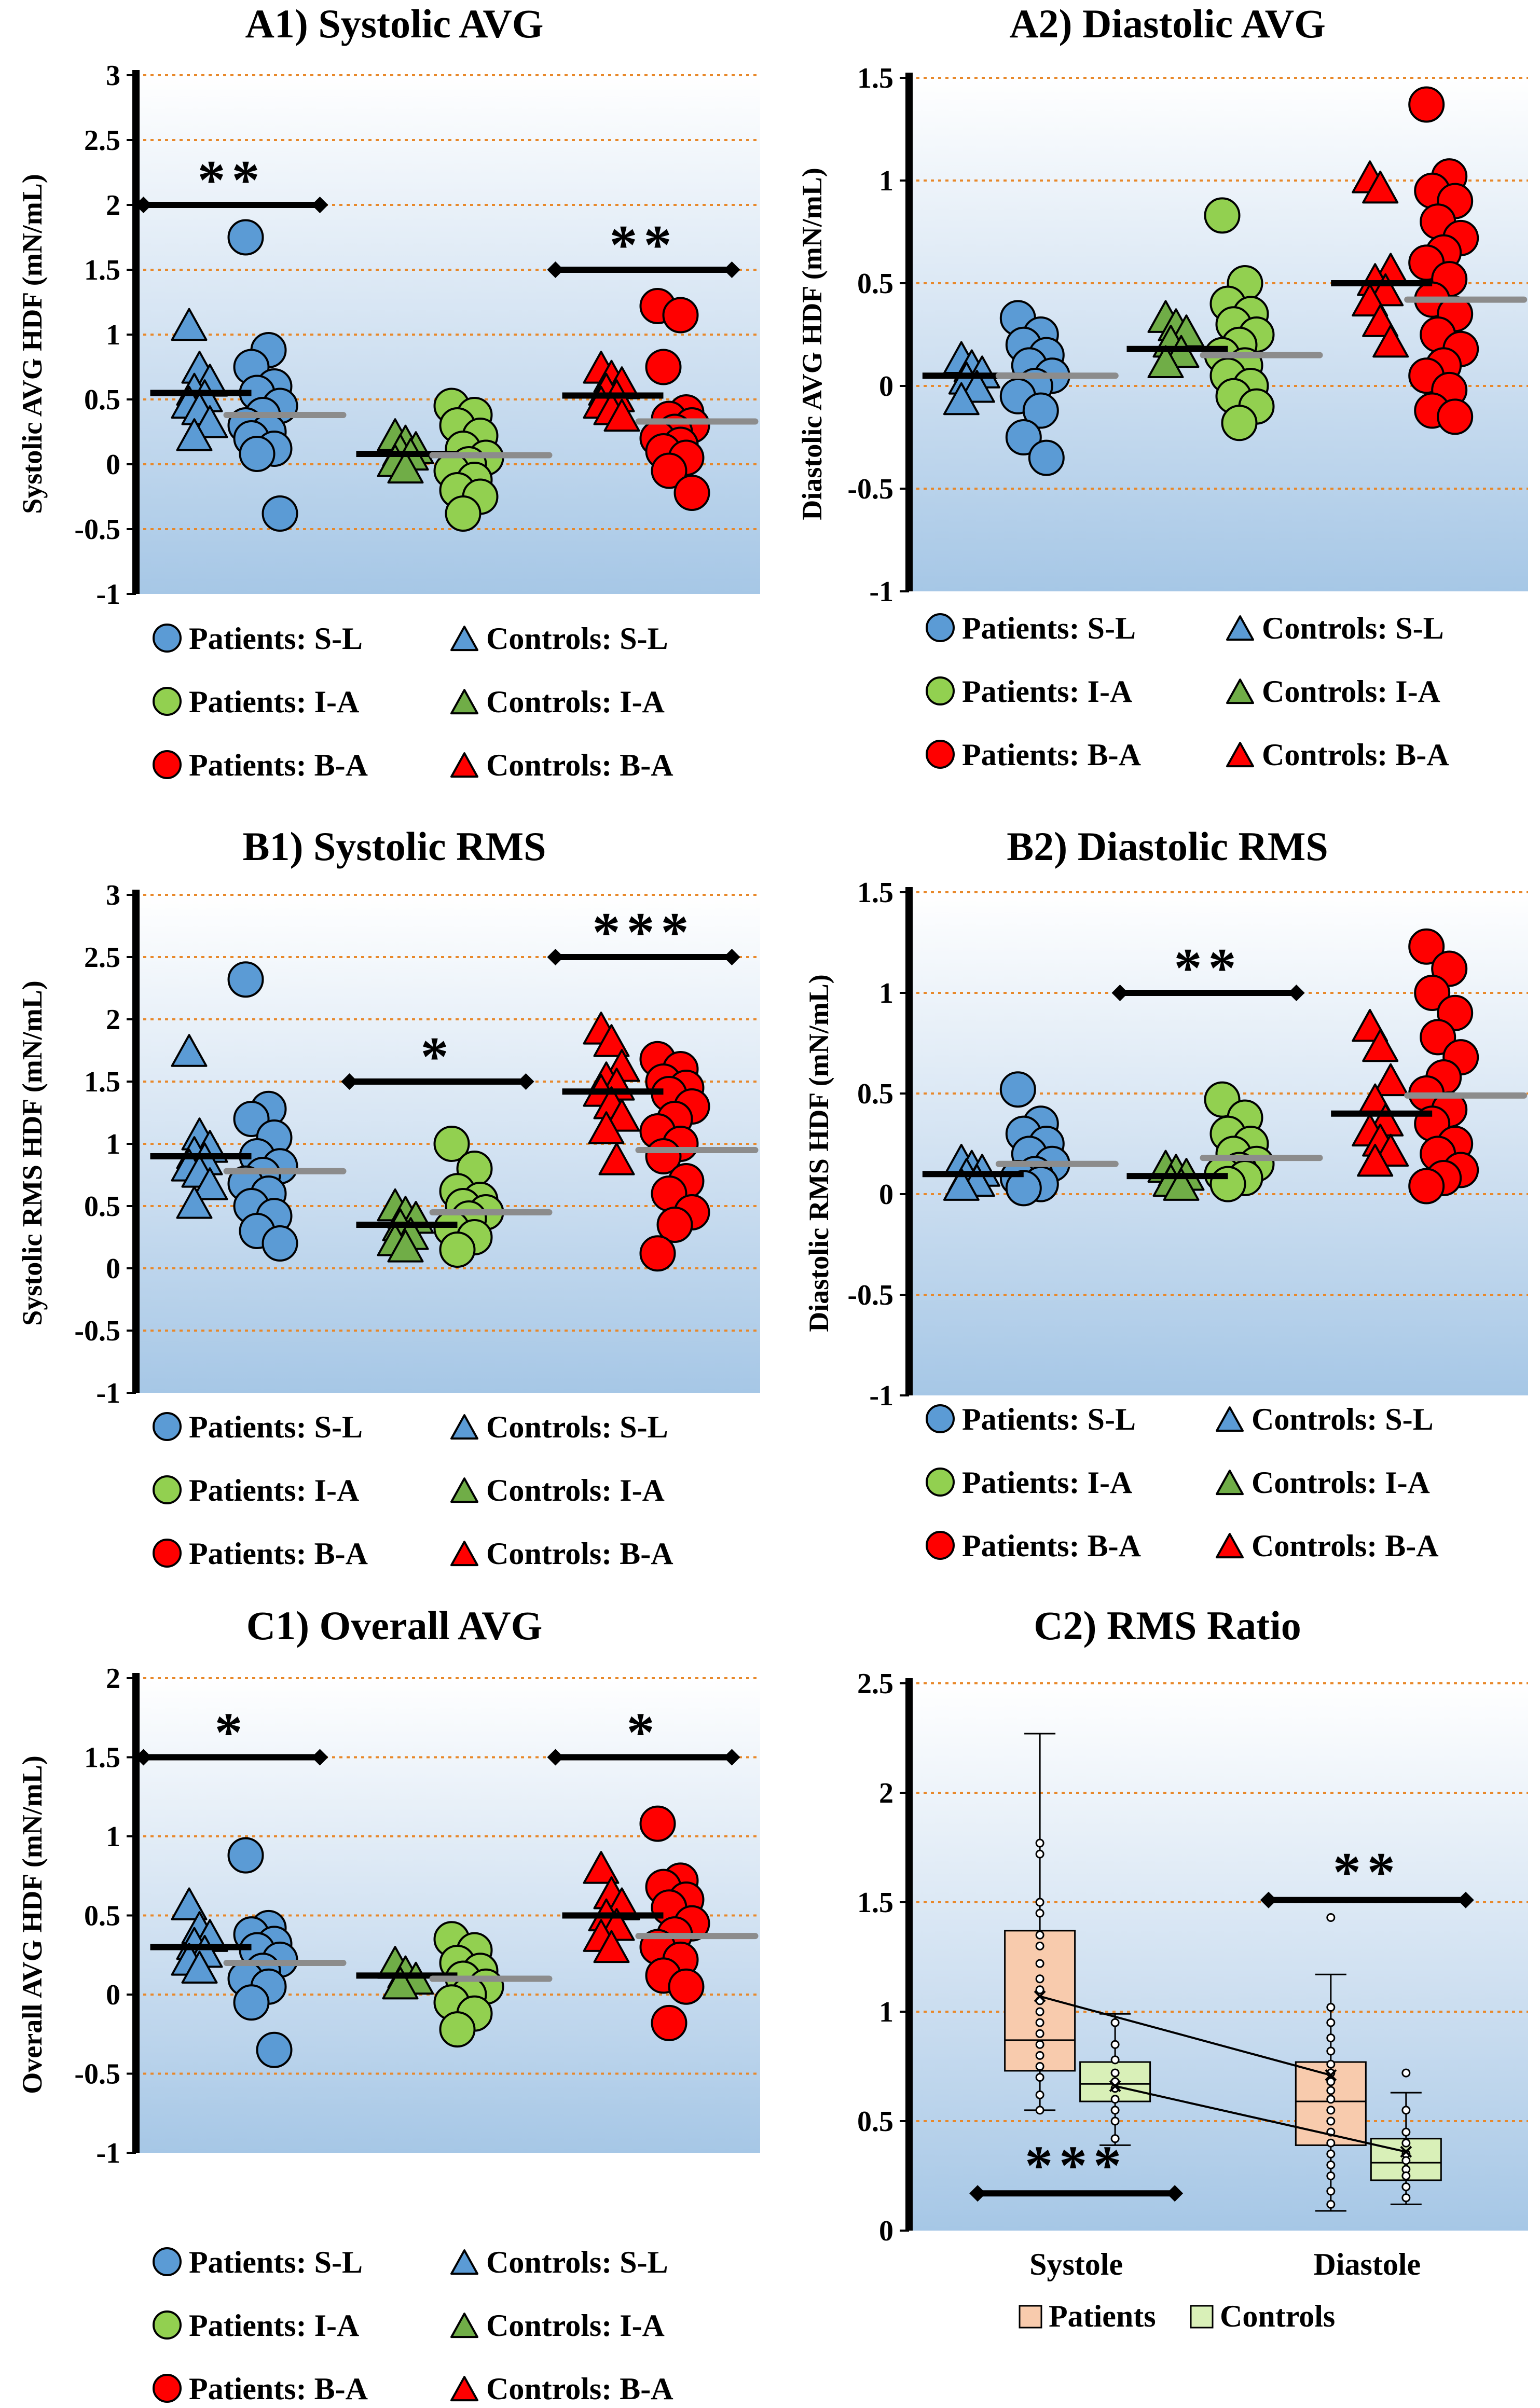  What do you see at coordinates (1167, 1625) in the screenshot?
I see `panel-title: C2) RMS Ratio` at bounding box center [1167, 1625].